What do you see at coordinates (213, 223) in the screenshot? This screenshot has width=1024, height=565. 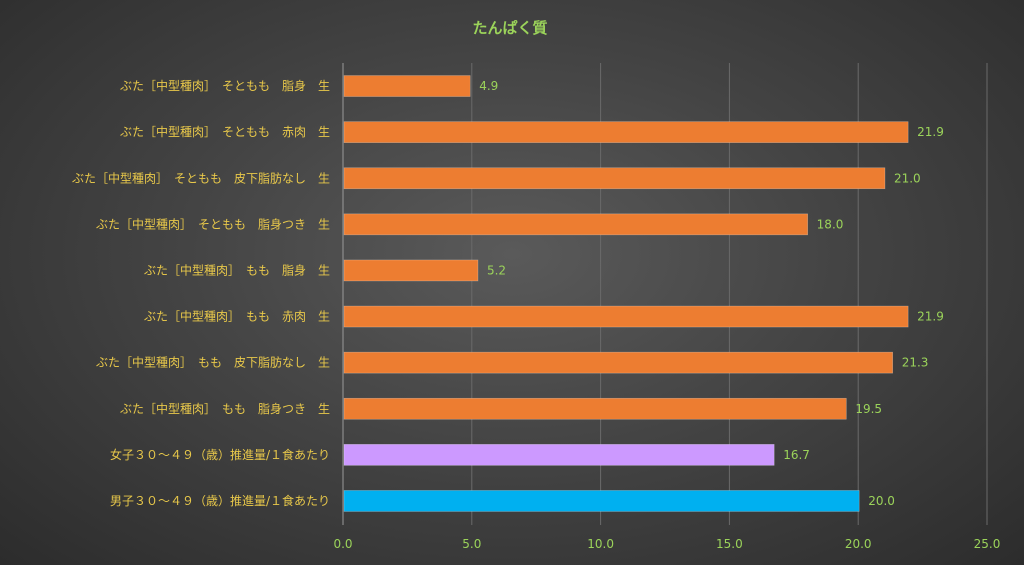 I see `category-label: ぶた［中型種肉］ そともも 脂身つき 生` at bounding box center [213, 223].